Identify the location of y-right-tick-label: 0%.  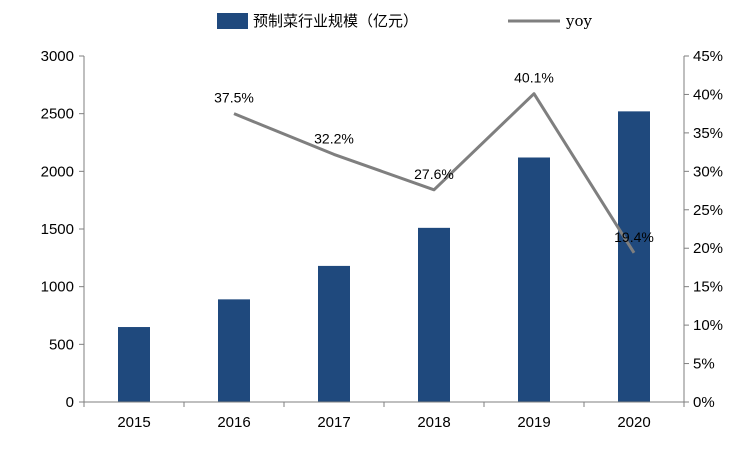
(704, 402).